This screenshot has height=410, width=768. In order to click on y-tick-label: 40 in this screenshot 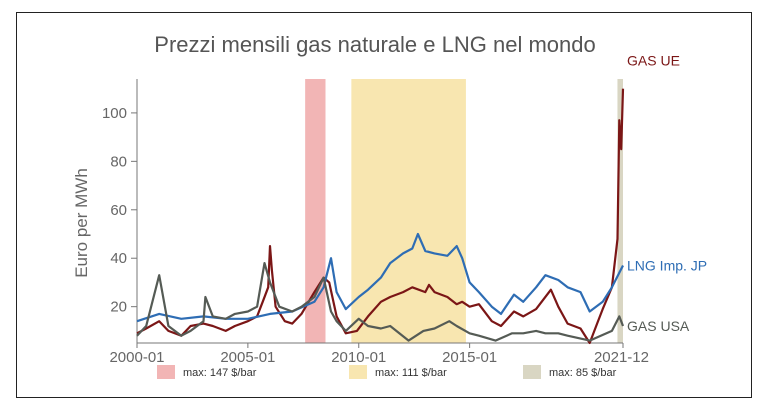, I will do `click(118, 258)`.